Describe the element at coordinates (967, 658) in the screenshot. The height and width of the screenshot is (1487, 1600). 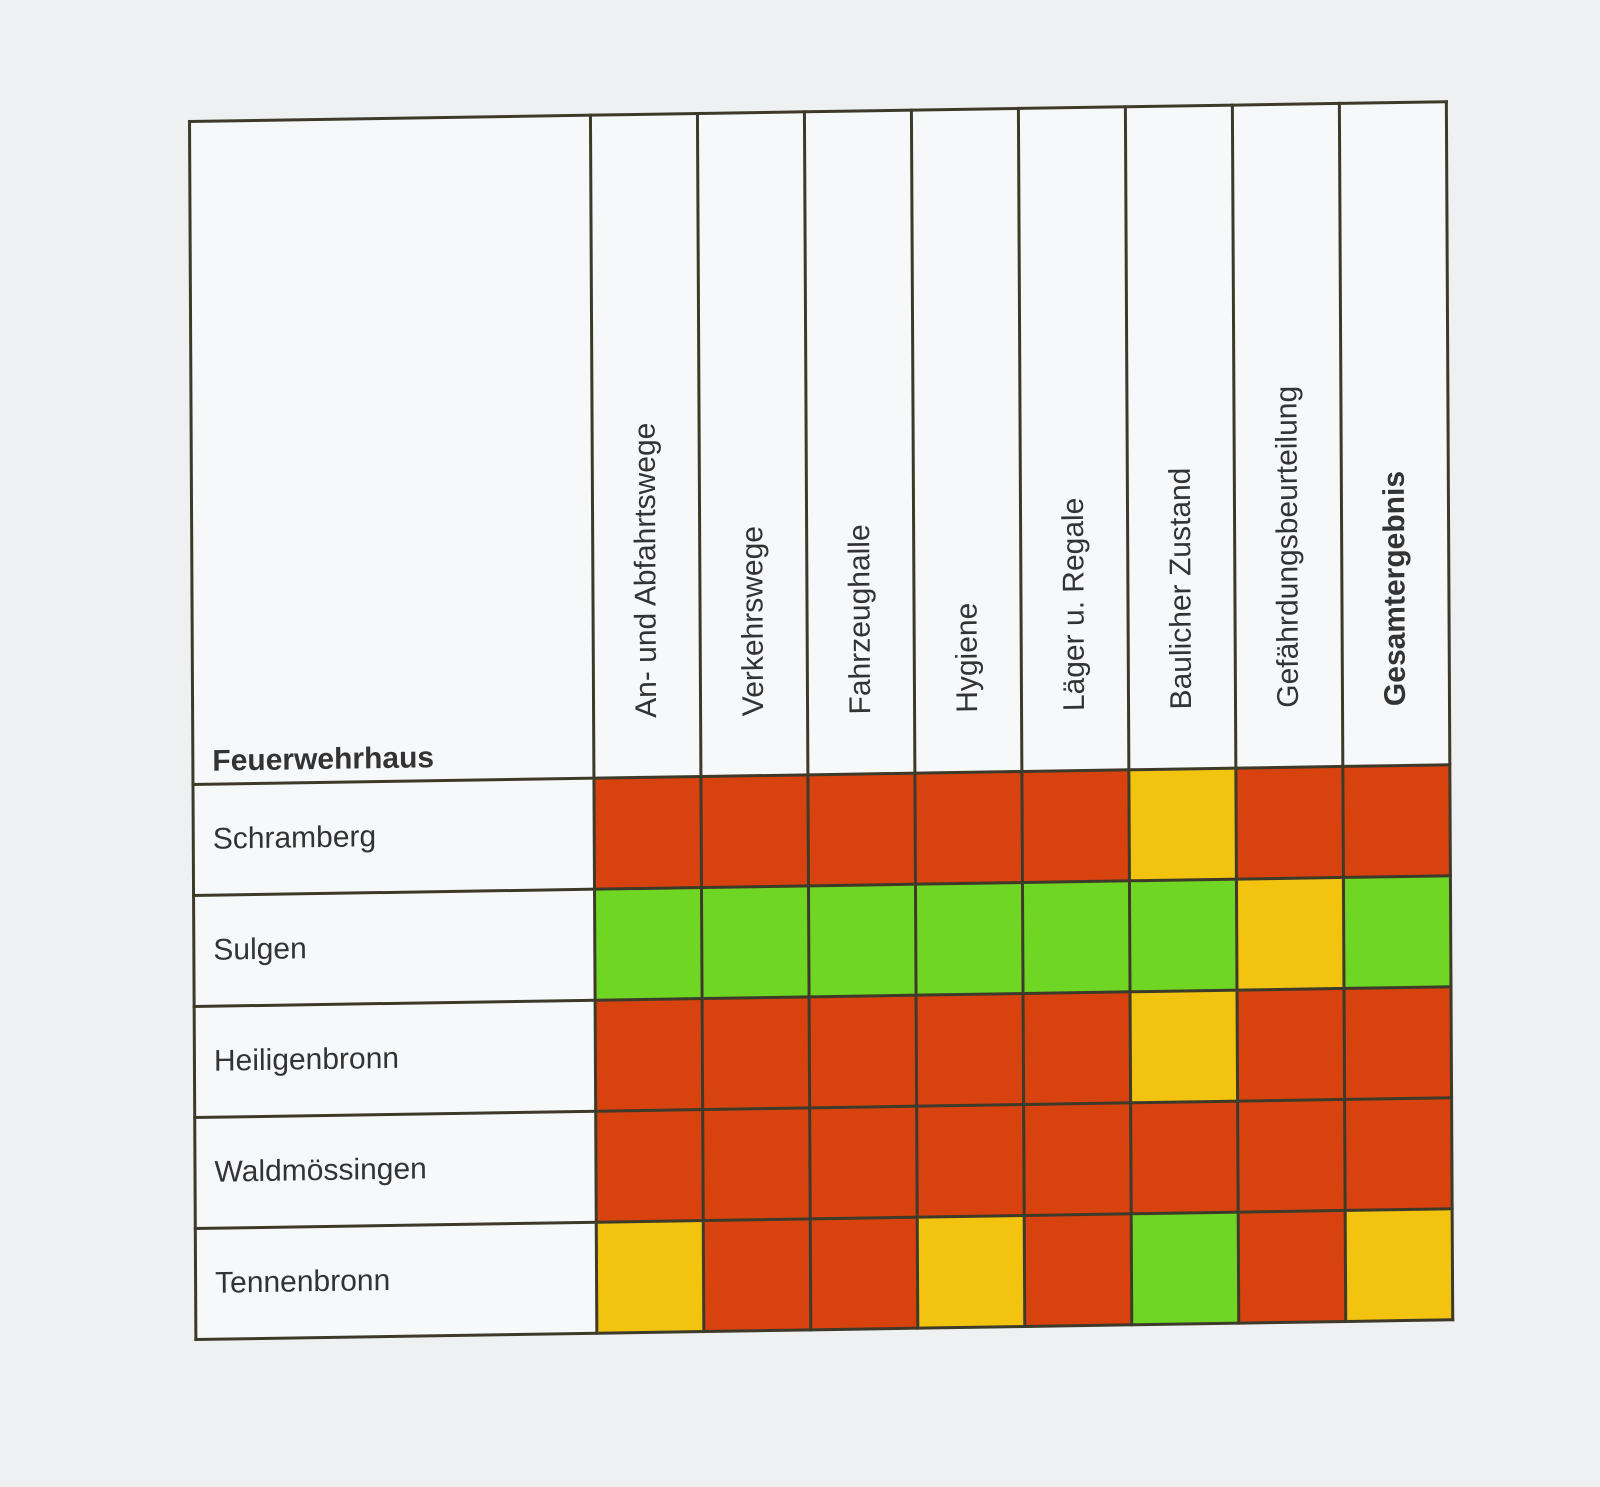
I see `column-header-label: Hygiene` at that location.